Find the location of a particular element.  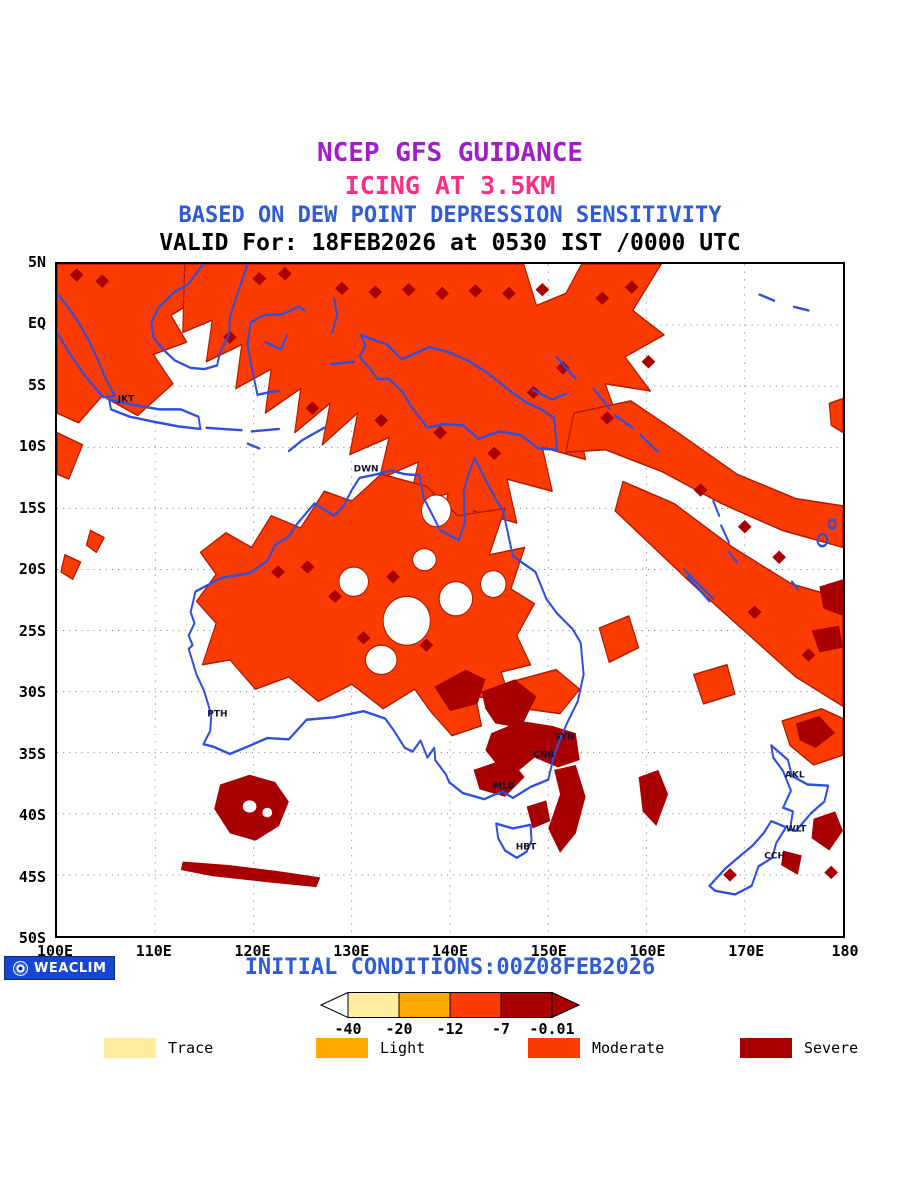

legend-swatch-moderate is located at coordinates (554, 1048).